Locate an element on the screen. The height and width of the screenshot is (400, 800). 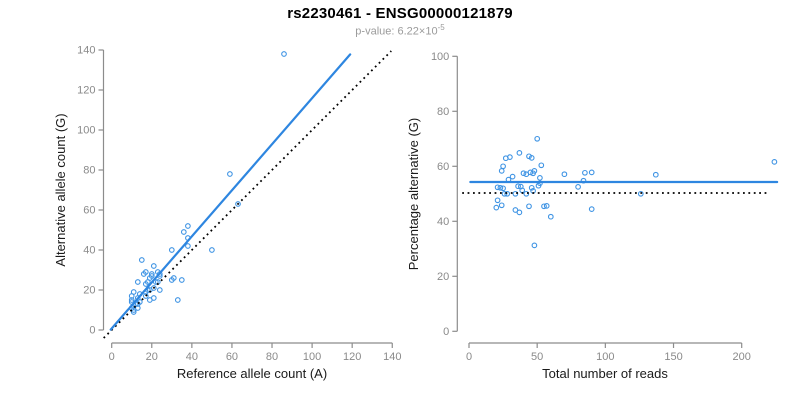
p-value-exponent: -5 is located at coordinates (441, 27).